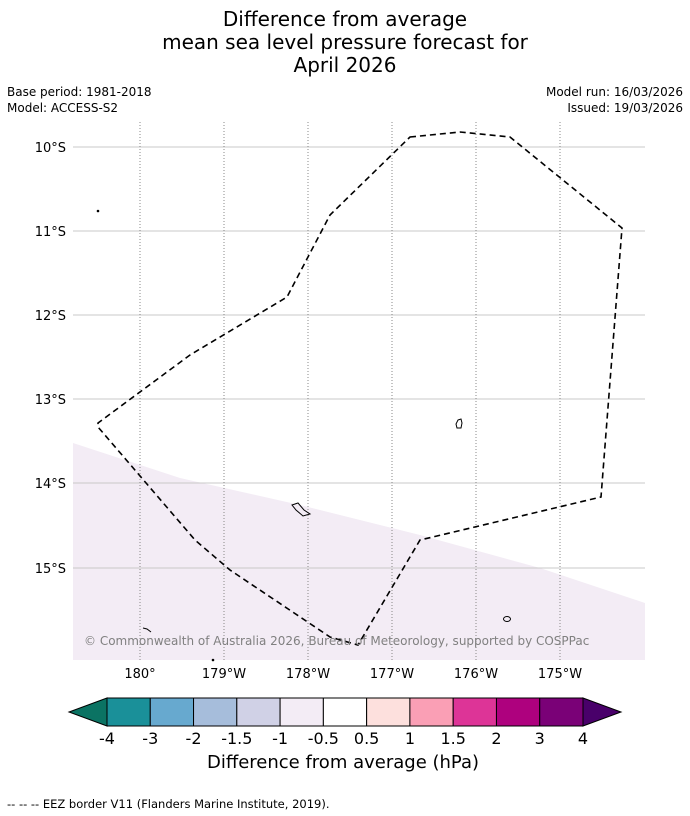  What do you see at coordinates (79, 92) in the screenshot?
I see `base-period: Base period: 1981-2018` at bounding box center [79, 92].